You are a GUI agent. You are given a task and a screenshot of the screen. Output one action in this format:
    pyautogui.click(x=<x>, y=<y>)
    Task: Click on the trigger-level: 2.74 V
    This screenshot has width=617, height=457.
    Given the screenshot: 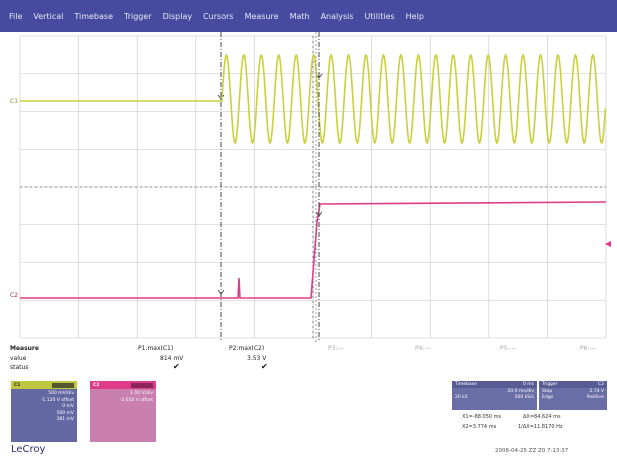 What is the action you would take?
    pyautogui.click(x=596, y=391)
    